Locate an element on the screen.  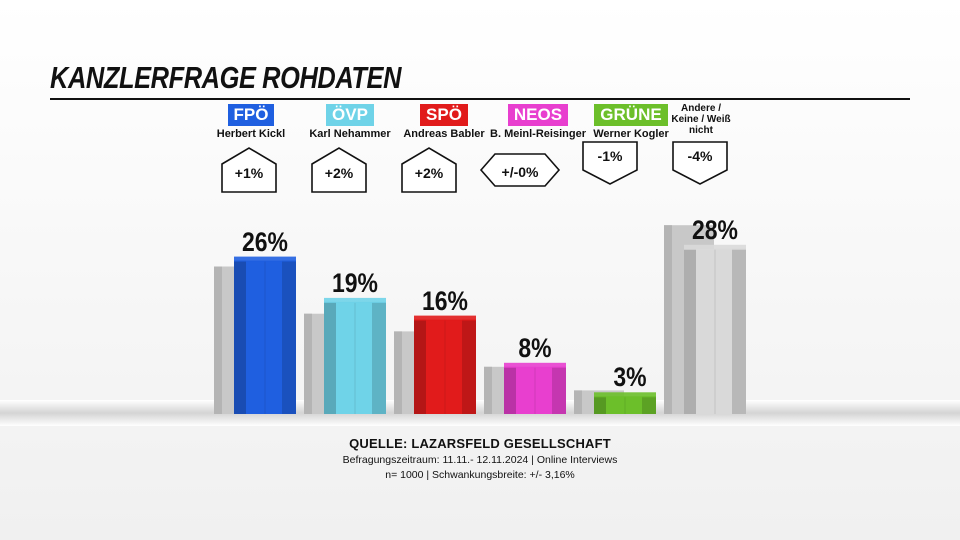
party-header-4: GRÜNE Werner Kogler is located at coordinates (631, 122).